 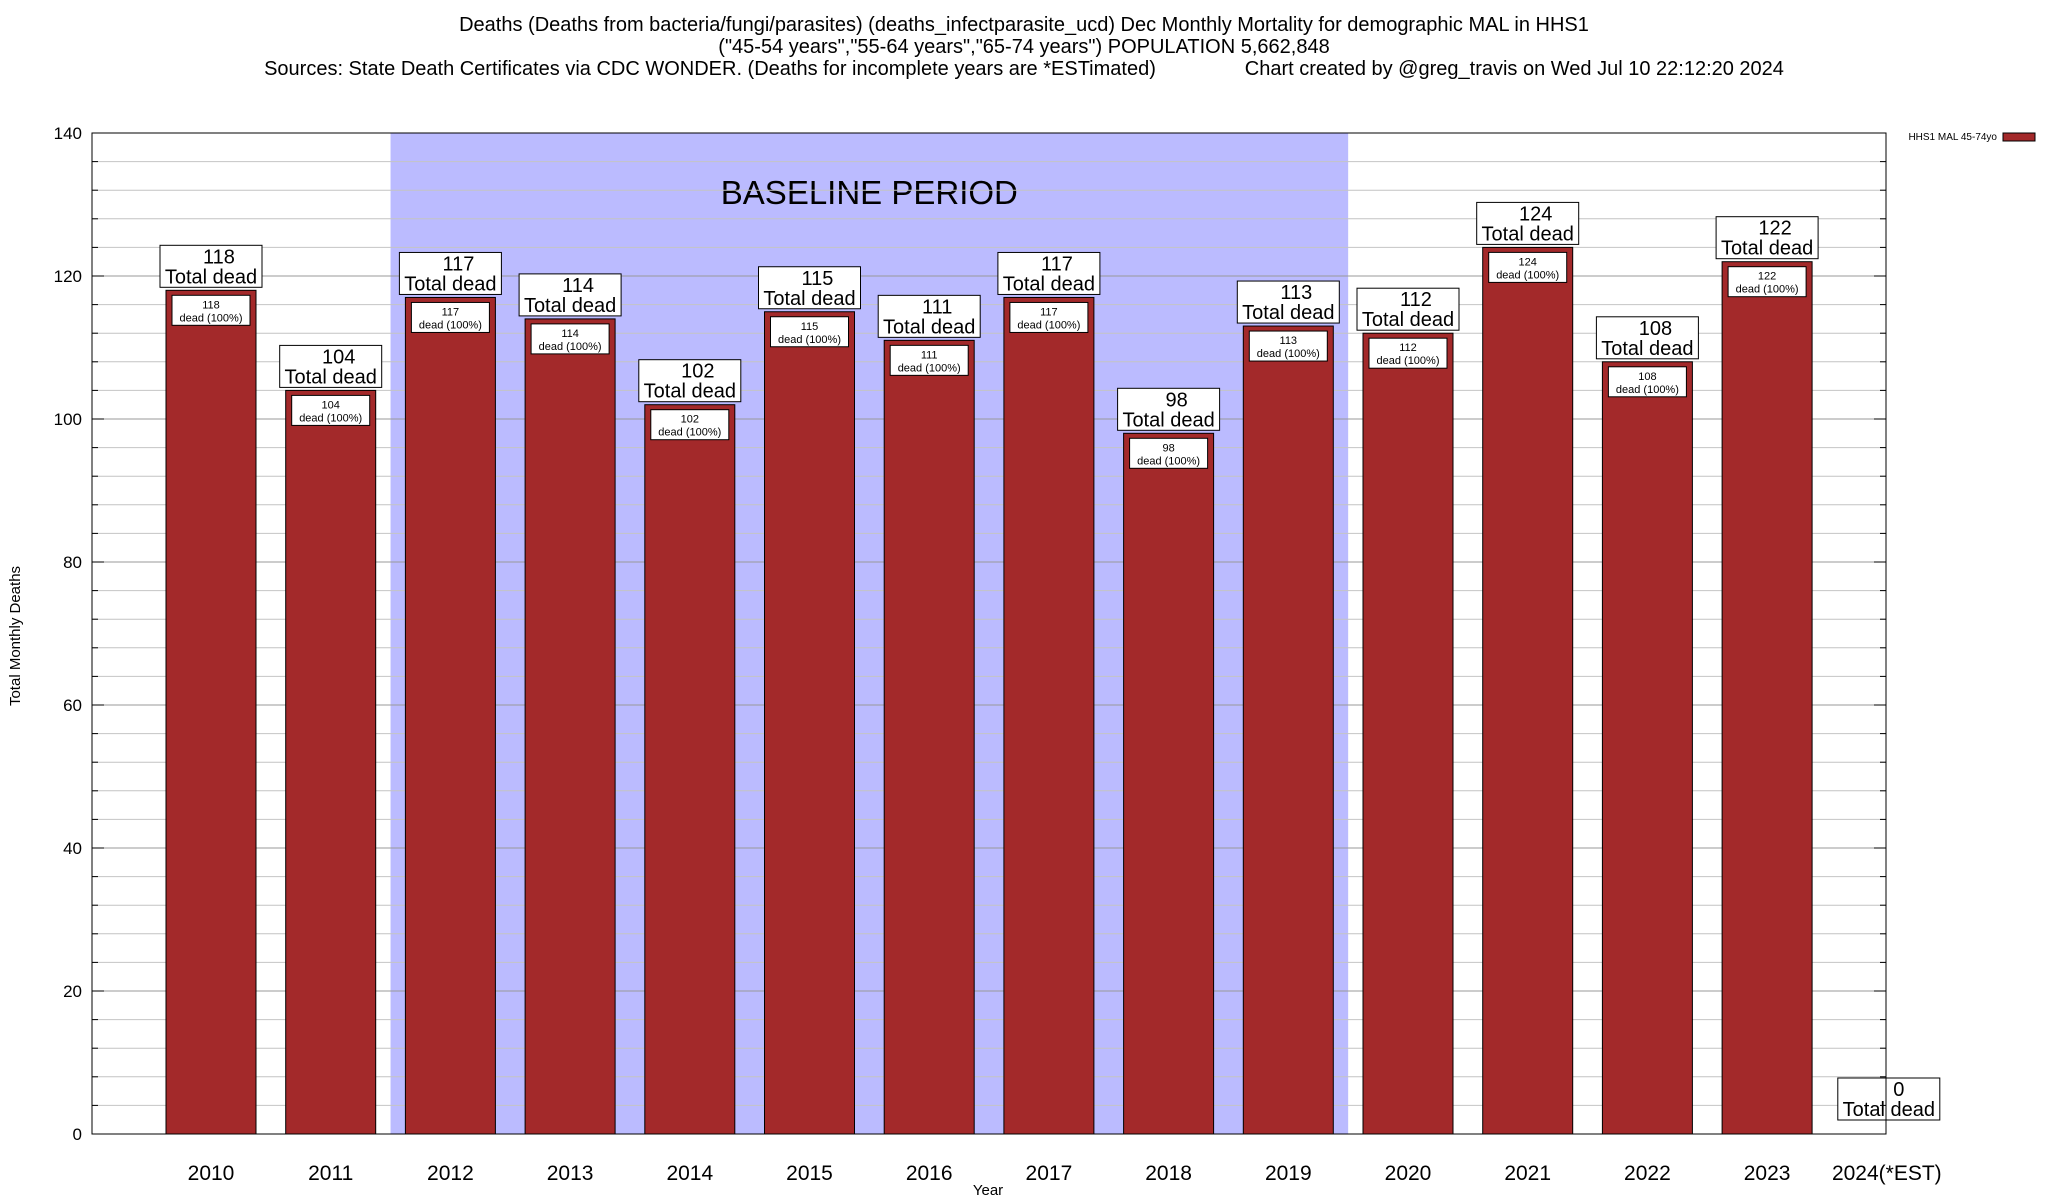 I want to click on top-label-value: 112, so click(x=1416, y=300).